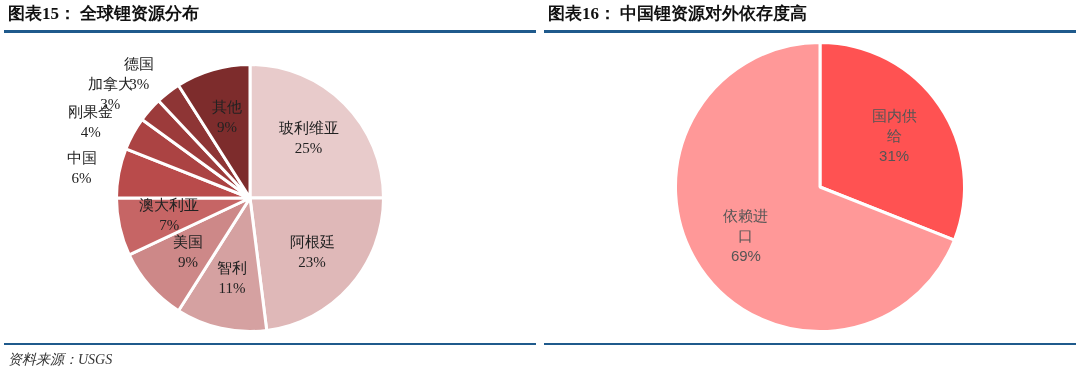 This screenshot has width=1080, height=382. I want to click on data-label: 31%, so click(894, 155).